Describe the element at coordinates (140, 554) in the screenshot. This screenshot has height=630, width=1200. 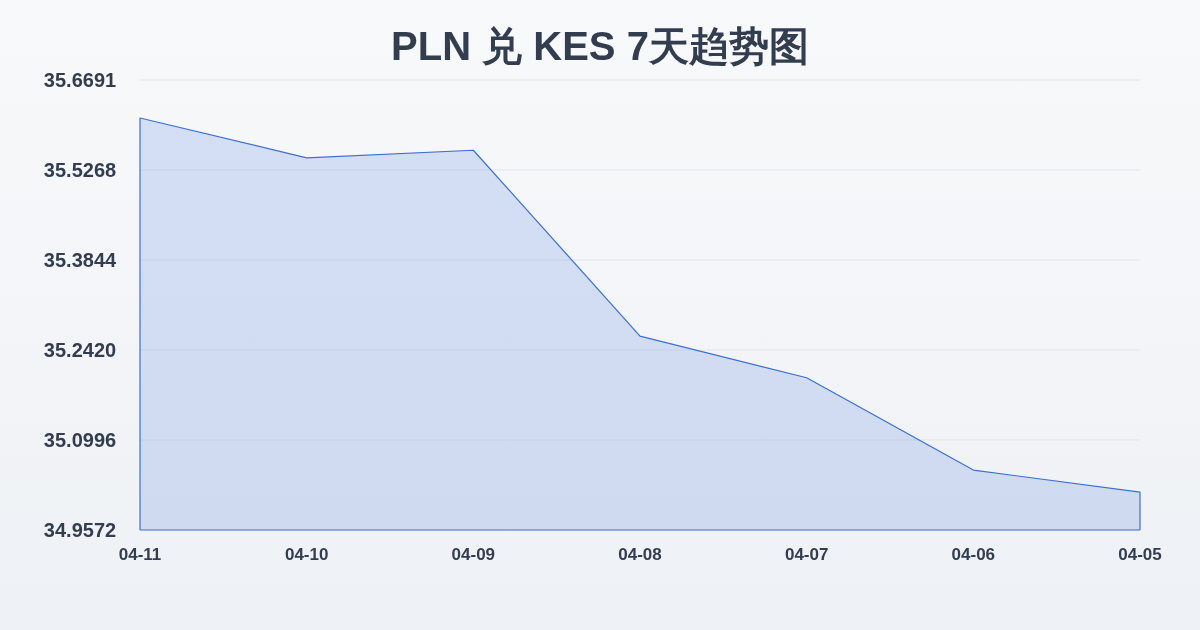
I see `x-tick-label: 04-11` at that location.